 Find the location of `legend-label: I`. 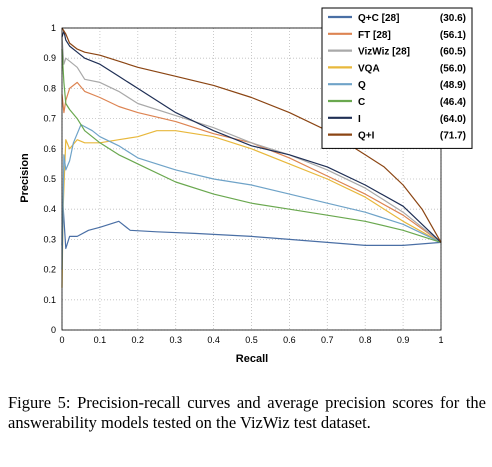

legend-label: I is located at coordinates (359, 119).